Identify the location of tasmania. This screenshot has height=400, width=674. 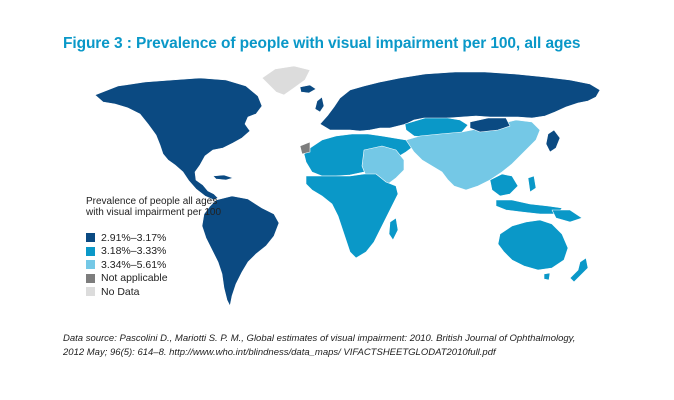
(547, 276).